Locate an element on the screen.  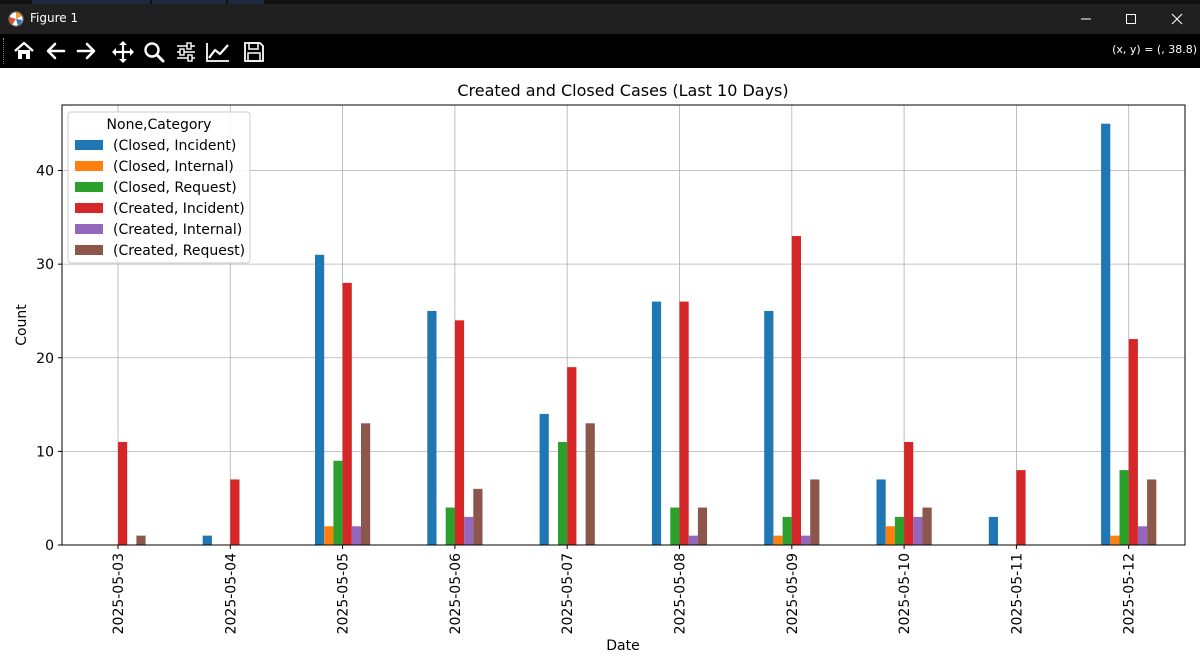
pan-button is located at coordinates (123, 51).